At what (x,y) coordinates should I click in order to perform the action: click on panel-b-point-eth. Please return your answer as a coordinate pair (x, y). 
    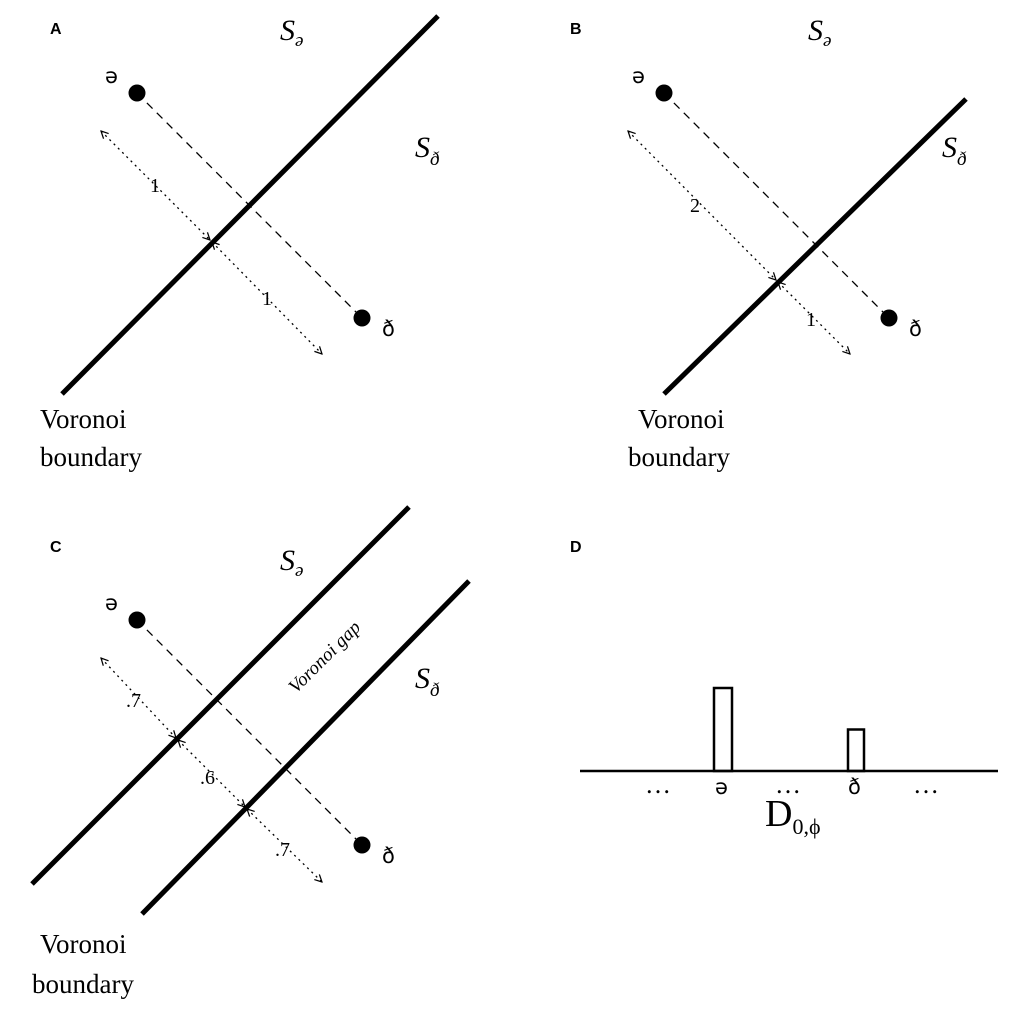
    Looking at the image, I should click on (889, 318).